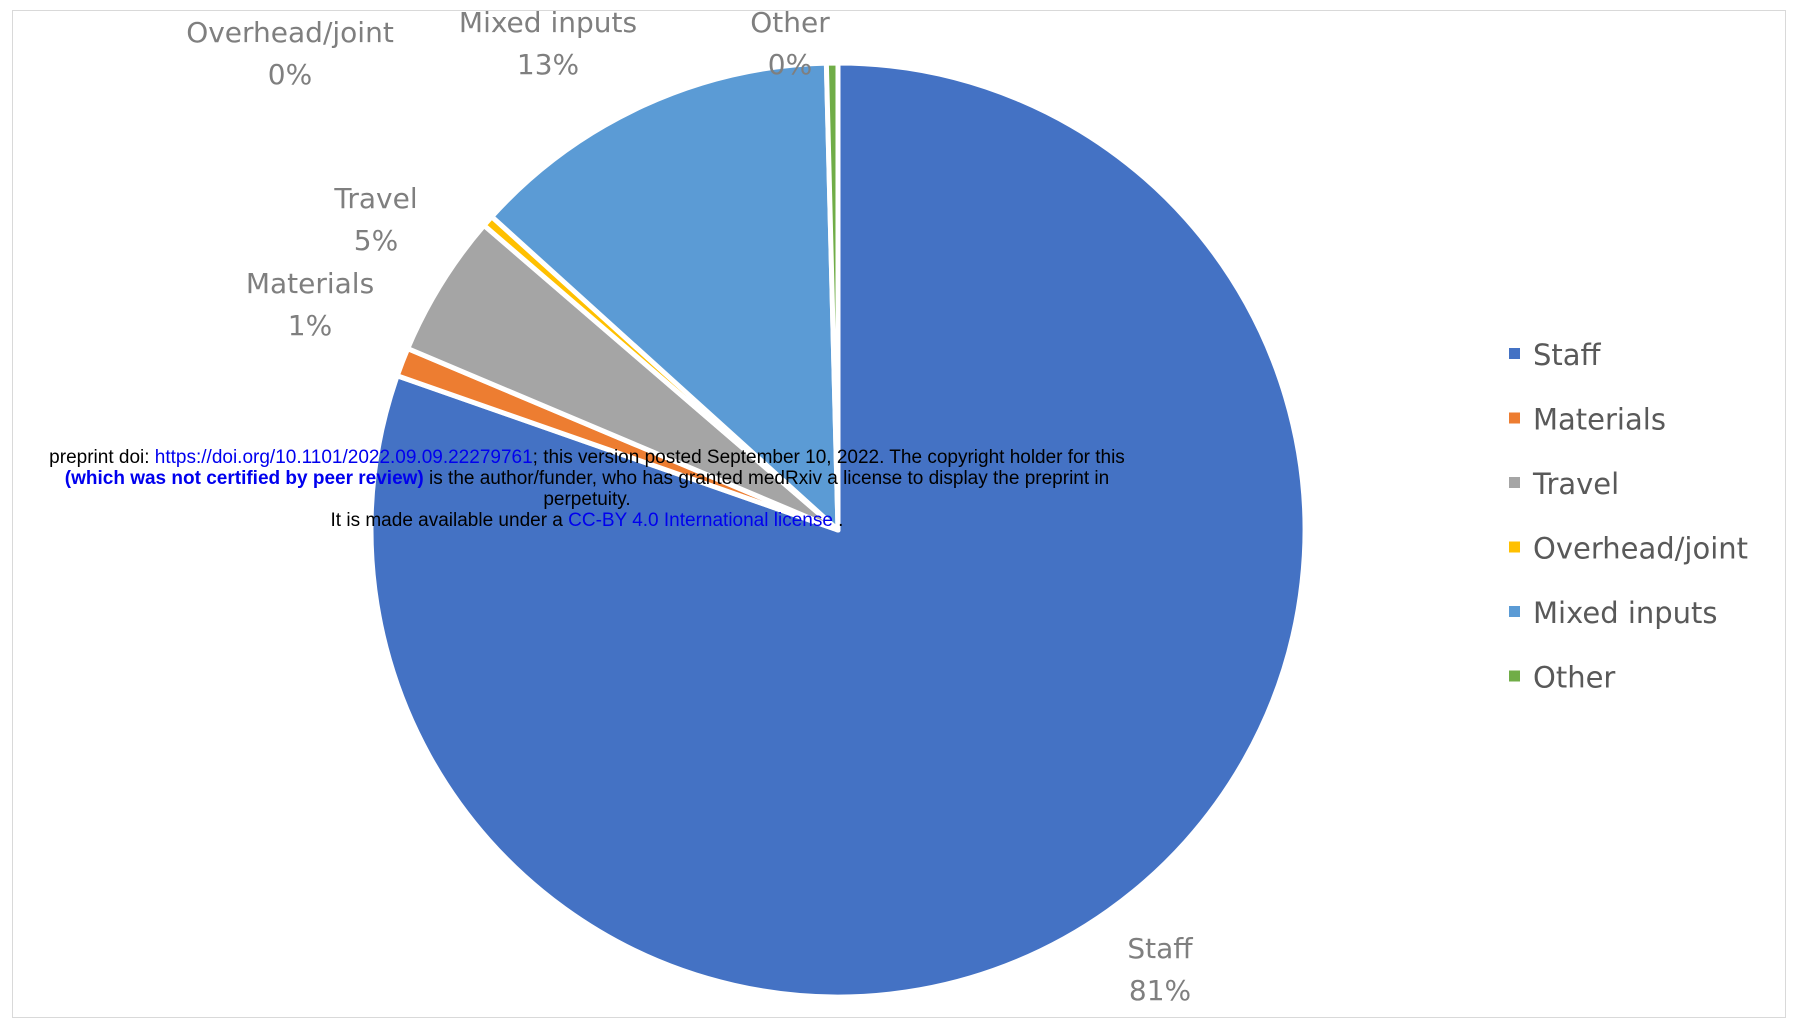  Describe the element at coordinates (1575, 484) in the screenshot. I see `legend-label-travel: Travel` at that location.